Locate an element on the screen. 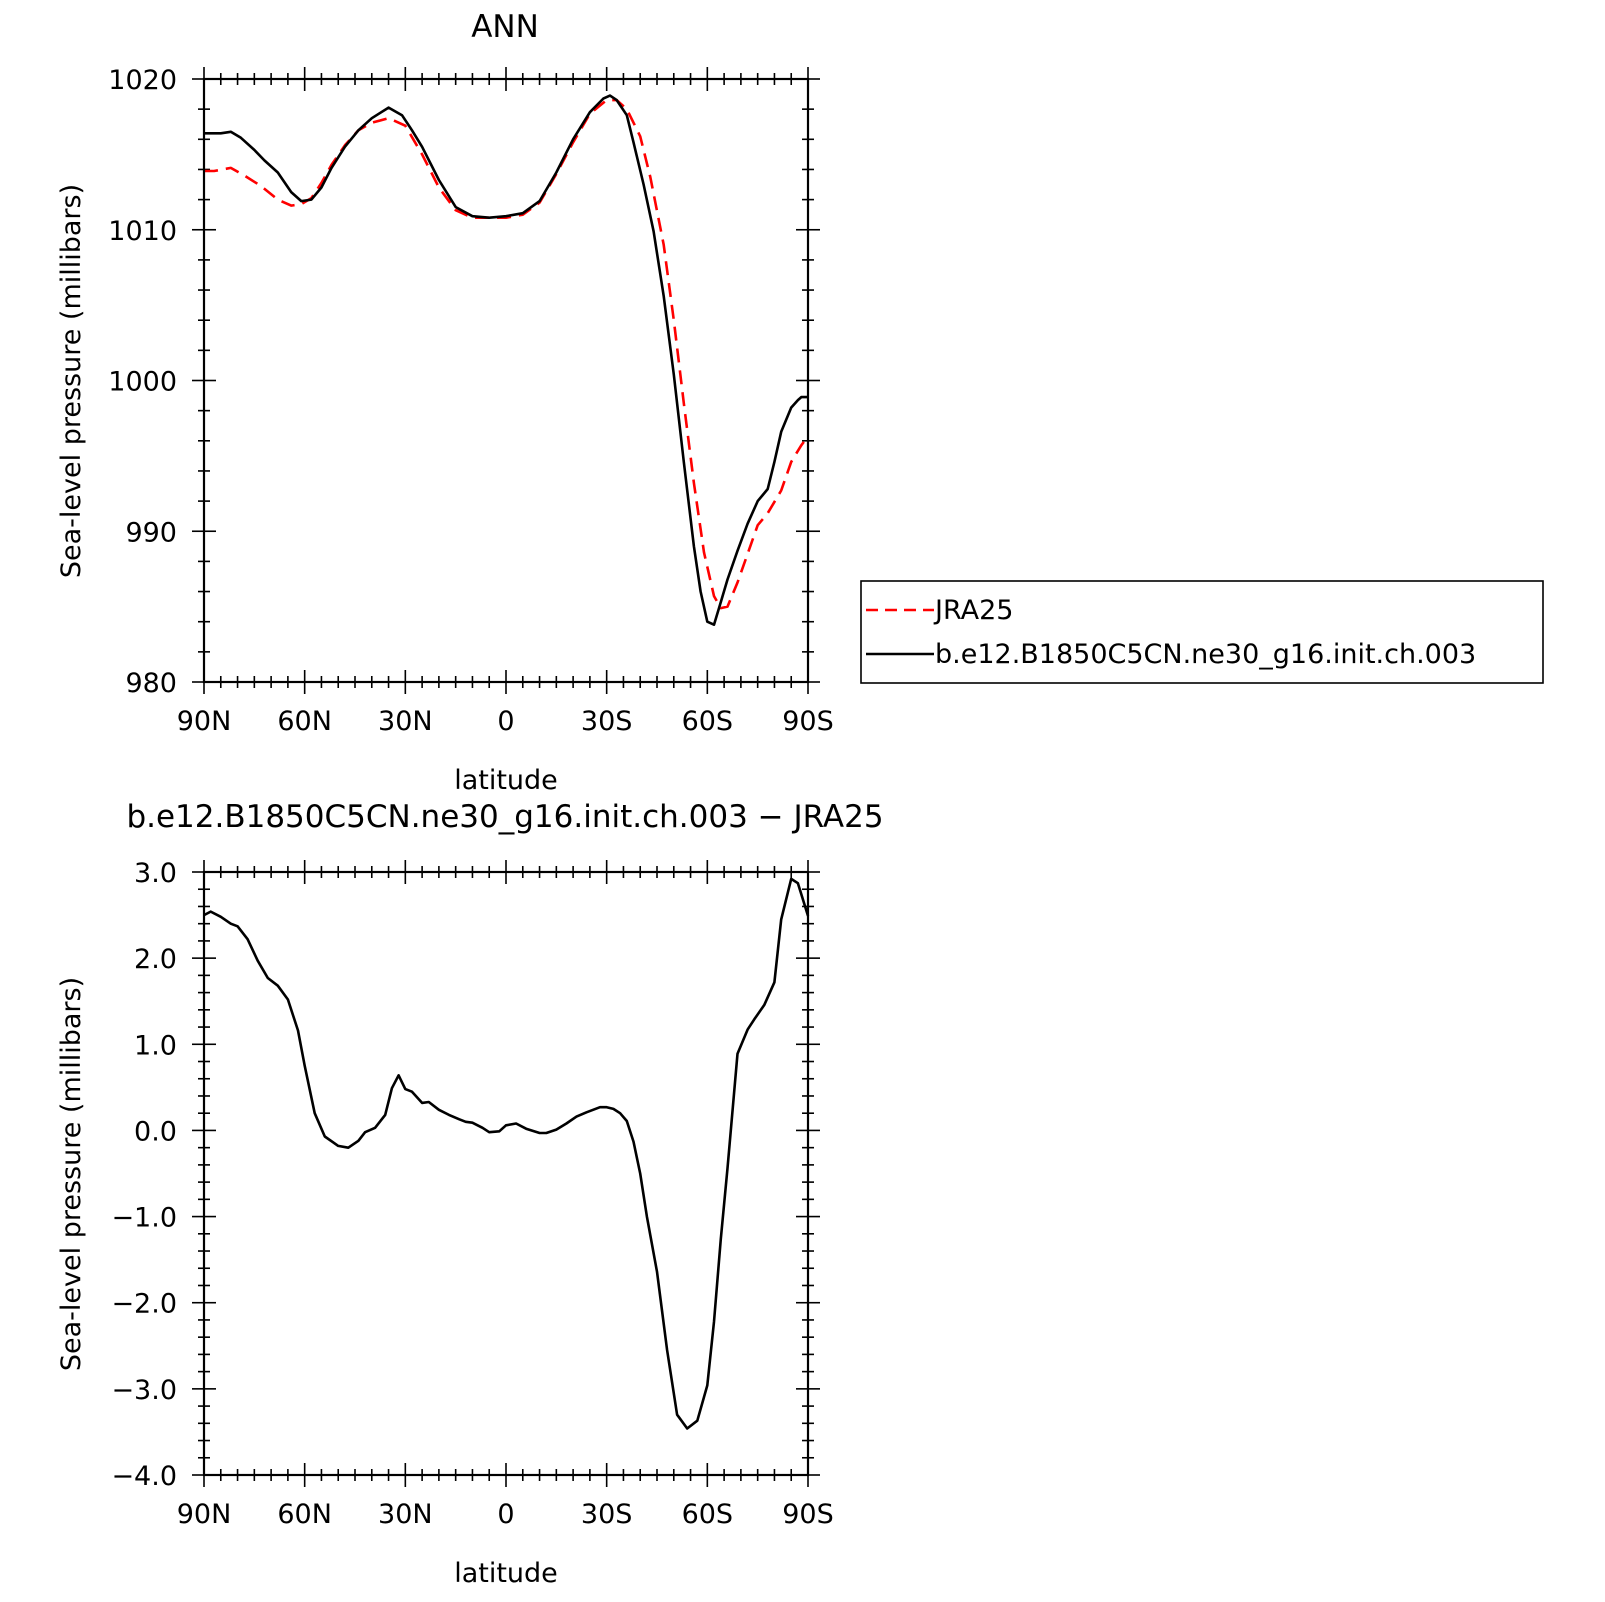 The width and height of the screenshot is (1605, 1602). y-tick-label: −2.0 is located at coordinates (144, 1304).